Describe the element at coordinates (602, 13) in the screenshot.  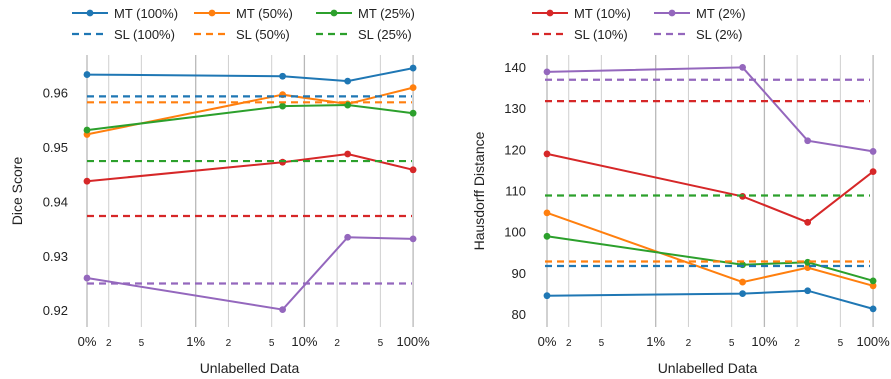
I see `legend-label: MT (10%)` at that location.